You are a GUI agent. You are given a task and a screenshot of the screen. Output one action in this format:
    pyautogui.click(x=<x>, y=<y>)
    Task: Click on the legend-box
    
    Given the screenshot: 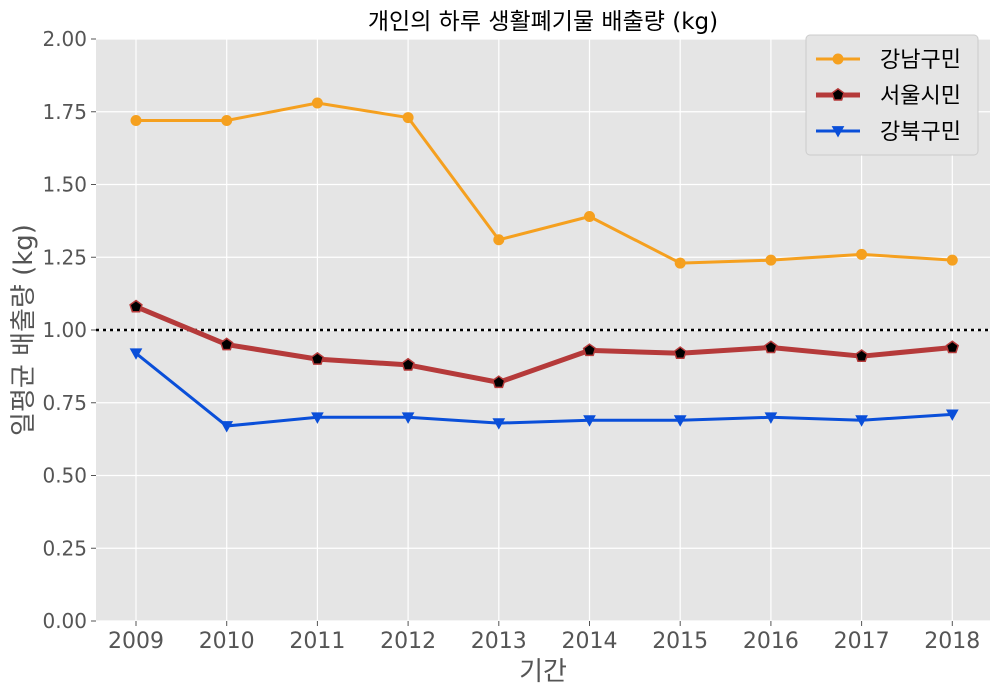 What is the action you would take?
    pyautogui.click(x=892, y=95)
    